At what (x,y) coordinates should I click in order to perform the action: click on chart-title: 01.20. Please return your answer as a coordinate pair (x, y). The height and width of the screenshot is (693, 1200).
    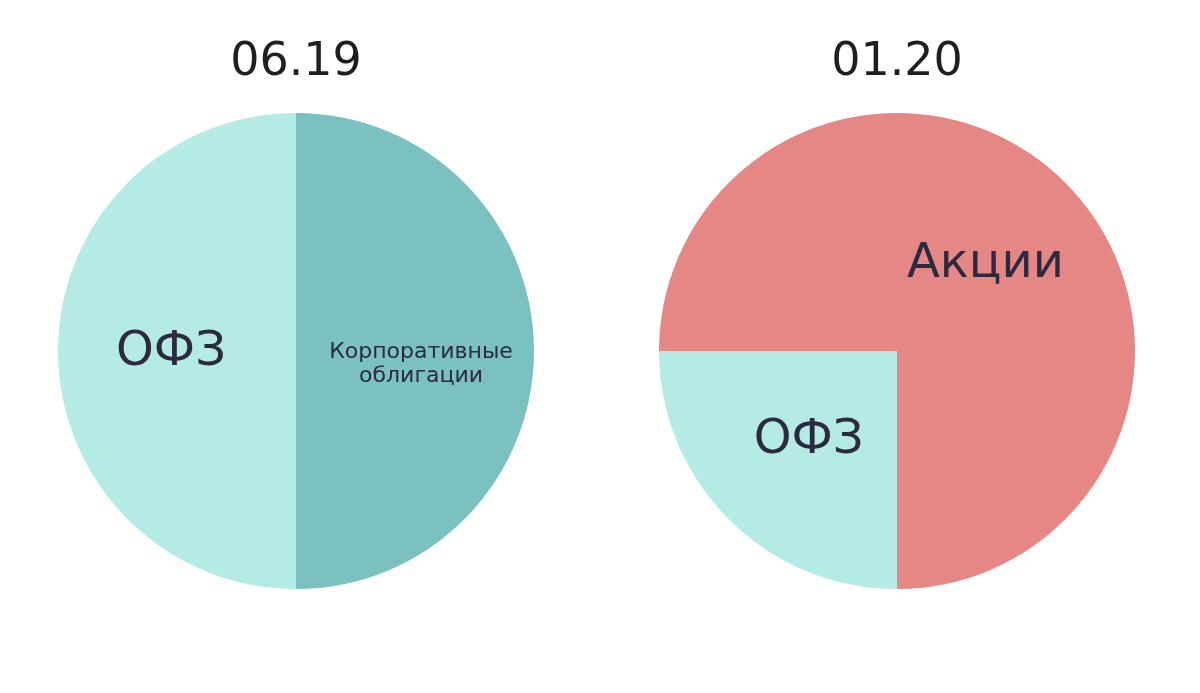
    Looking at the image, I should click on (897, 59).